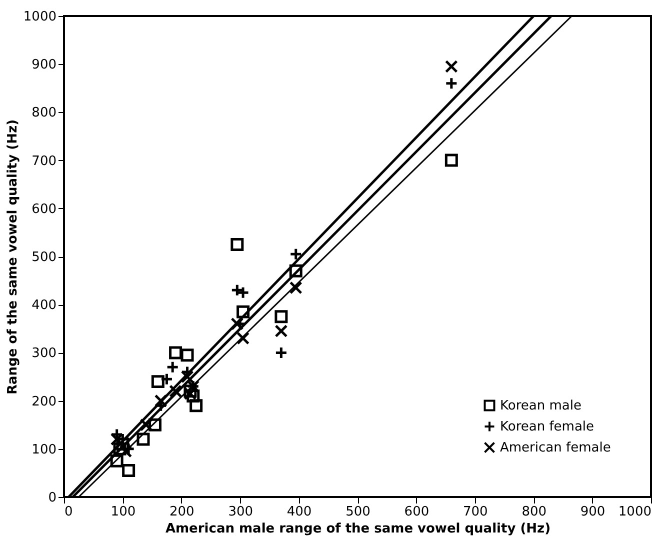 The width and height of the screenshot is (672, 540). Describe the element at coordinates (181, 512) in the screenshot. I see `x-tick-label: 200` at that location.